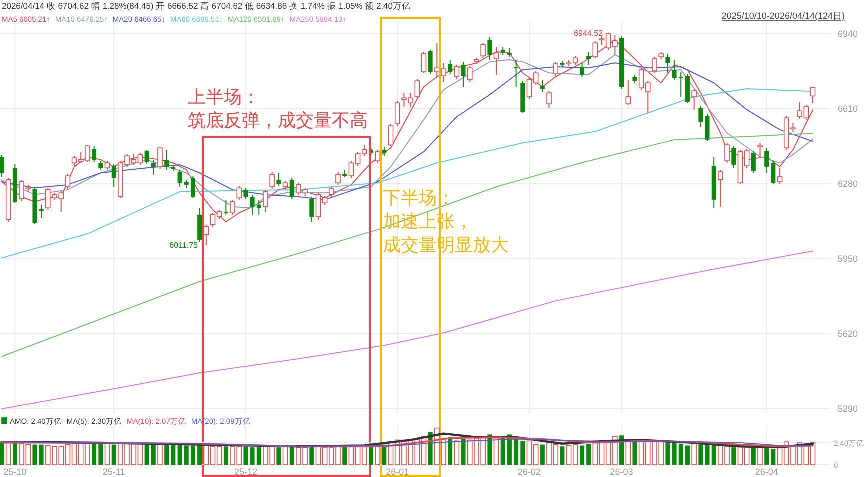 The image size is (865, 477). What do you see at coordinates (589, 33) in the screenshot?
I see `annotation: 6944.52` at bounding box center [589, 33].